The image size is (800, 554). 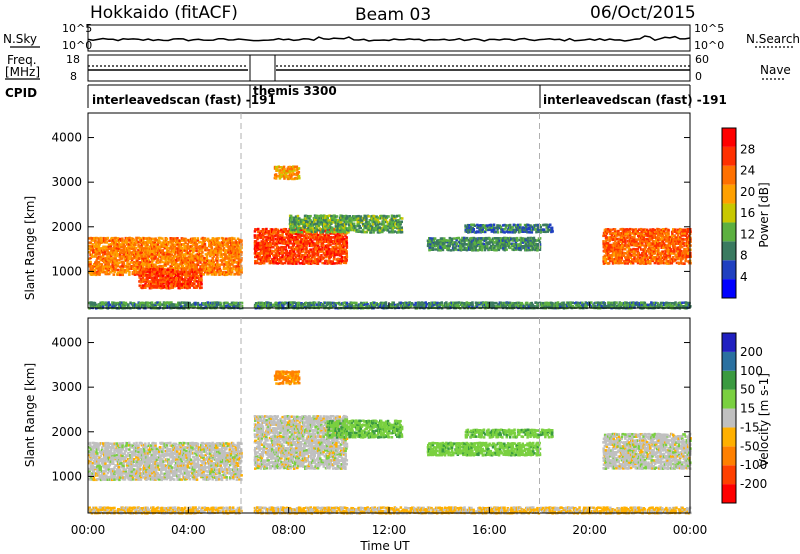 What do you see at coordinates (389, 68) in the screenshot?
I see `freq-frame` at bounding box center [389, 68].